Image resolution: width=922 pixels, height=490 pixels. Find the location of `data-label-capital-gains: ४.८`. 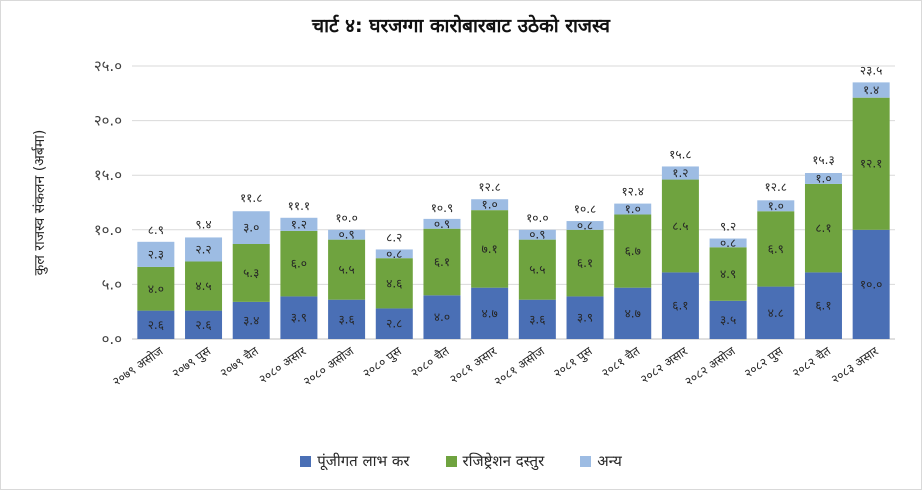

data-label-capital-gains: ४.८ is located at coordinates (776, 313).